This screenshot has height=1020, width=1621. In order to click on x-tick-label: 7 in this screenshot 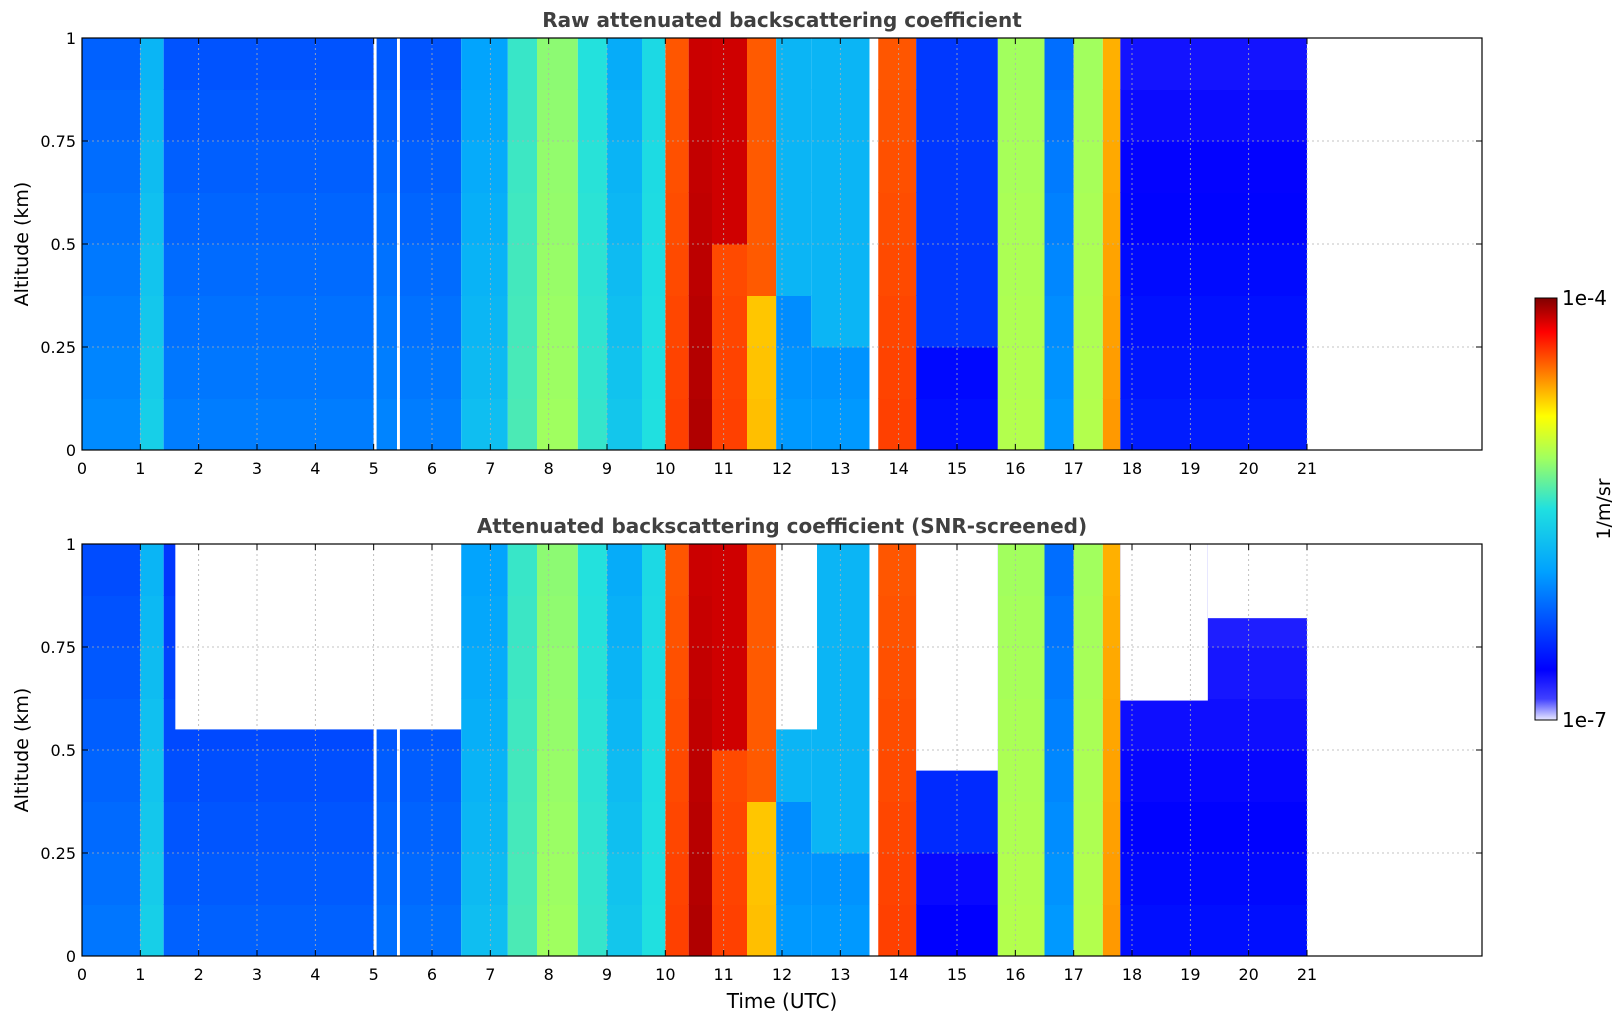, I will do `click(490, 974)`.